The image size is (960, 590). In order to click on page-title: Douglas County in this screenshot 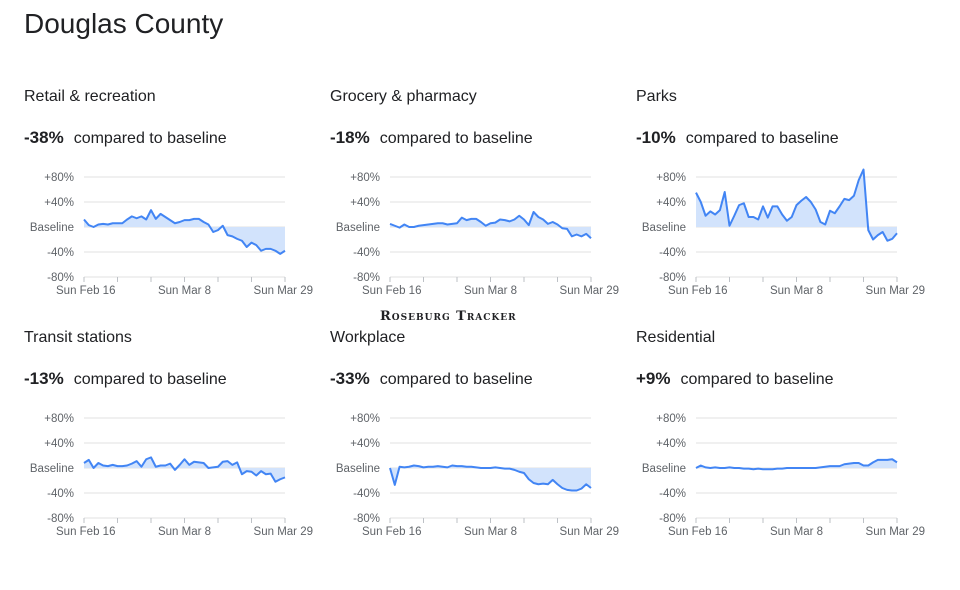, I will do `click(124, 23)`.